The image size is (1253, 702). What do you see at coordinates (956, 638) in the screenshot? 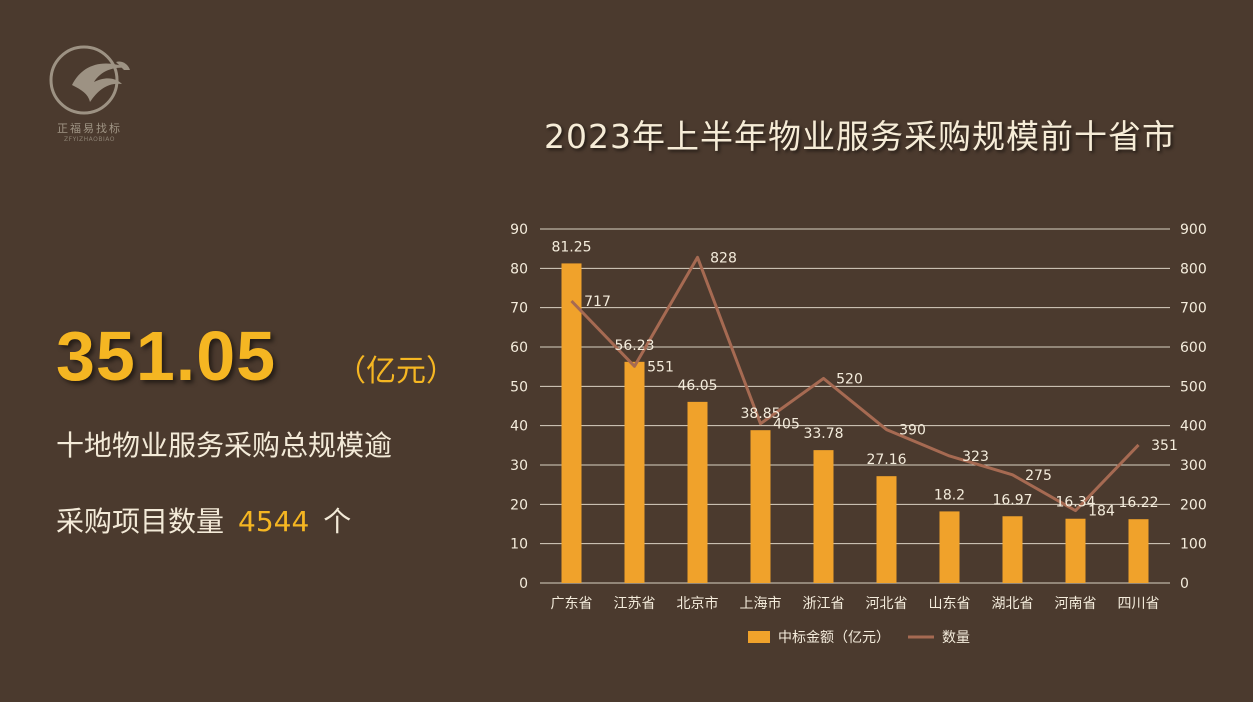
I see `legend-line-label: 数量` at bounding box center [956, 638].